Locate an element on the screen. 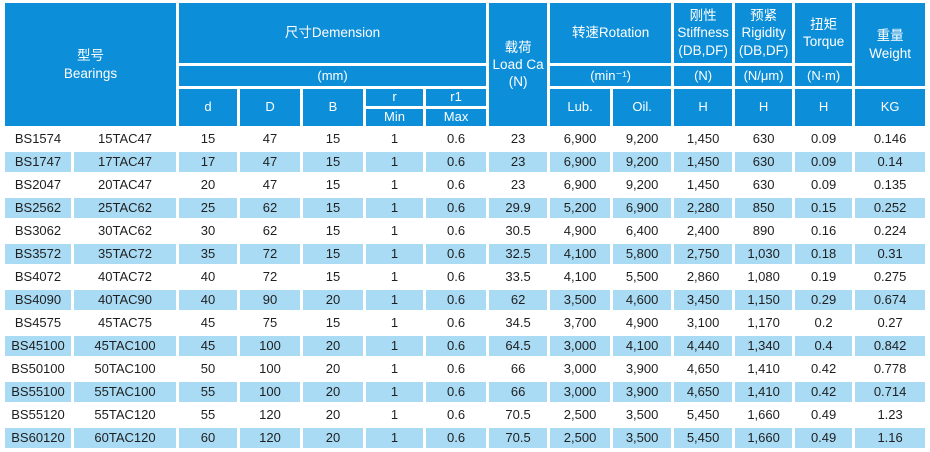 The height and width of the screenshot is (452, 930). col-header-B: B is located at coordinates (333, 107).